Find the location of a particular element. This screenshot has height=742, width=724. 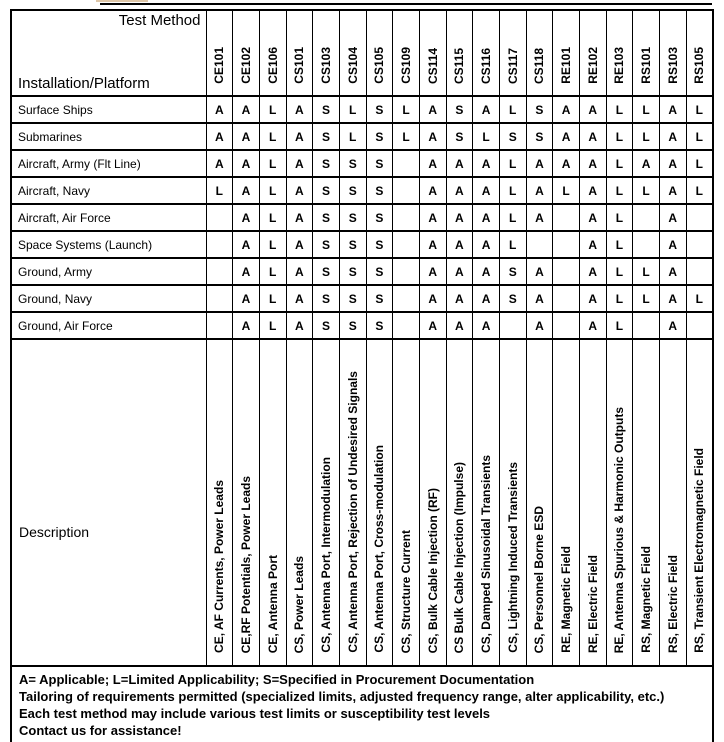

table-row: Aircraft, Navy L A L A S S S A A A L A L A L L A L is located at coordinates (362, 190).